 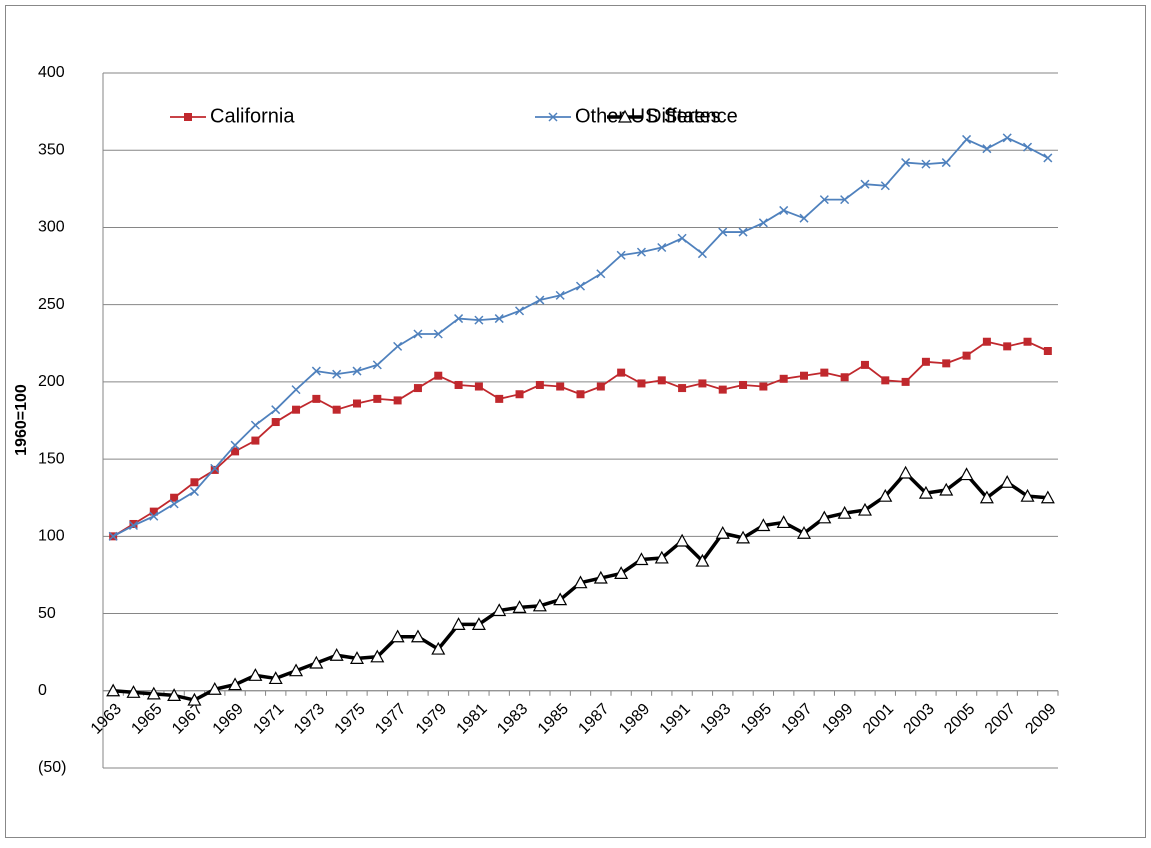 I want to click on legend-item: Other US States, so click(x=628, y=116).